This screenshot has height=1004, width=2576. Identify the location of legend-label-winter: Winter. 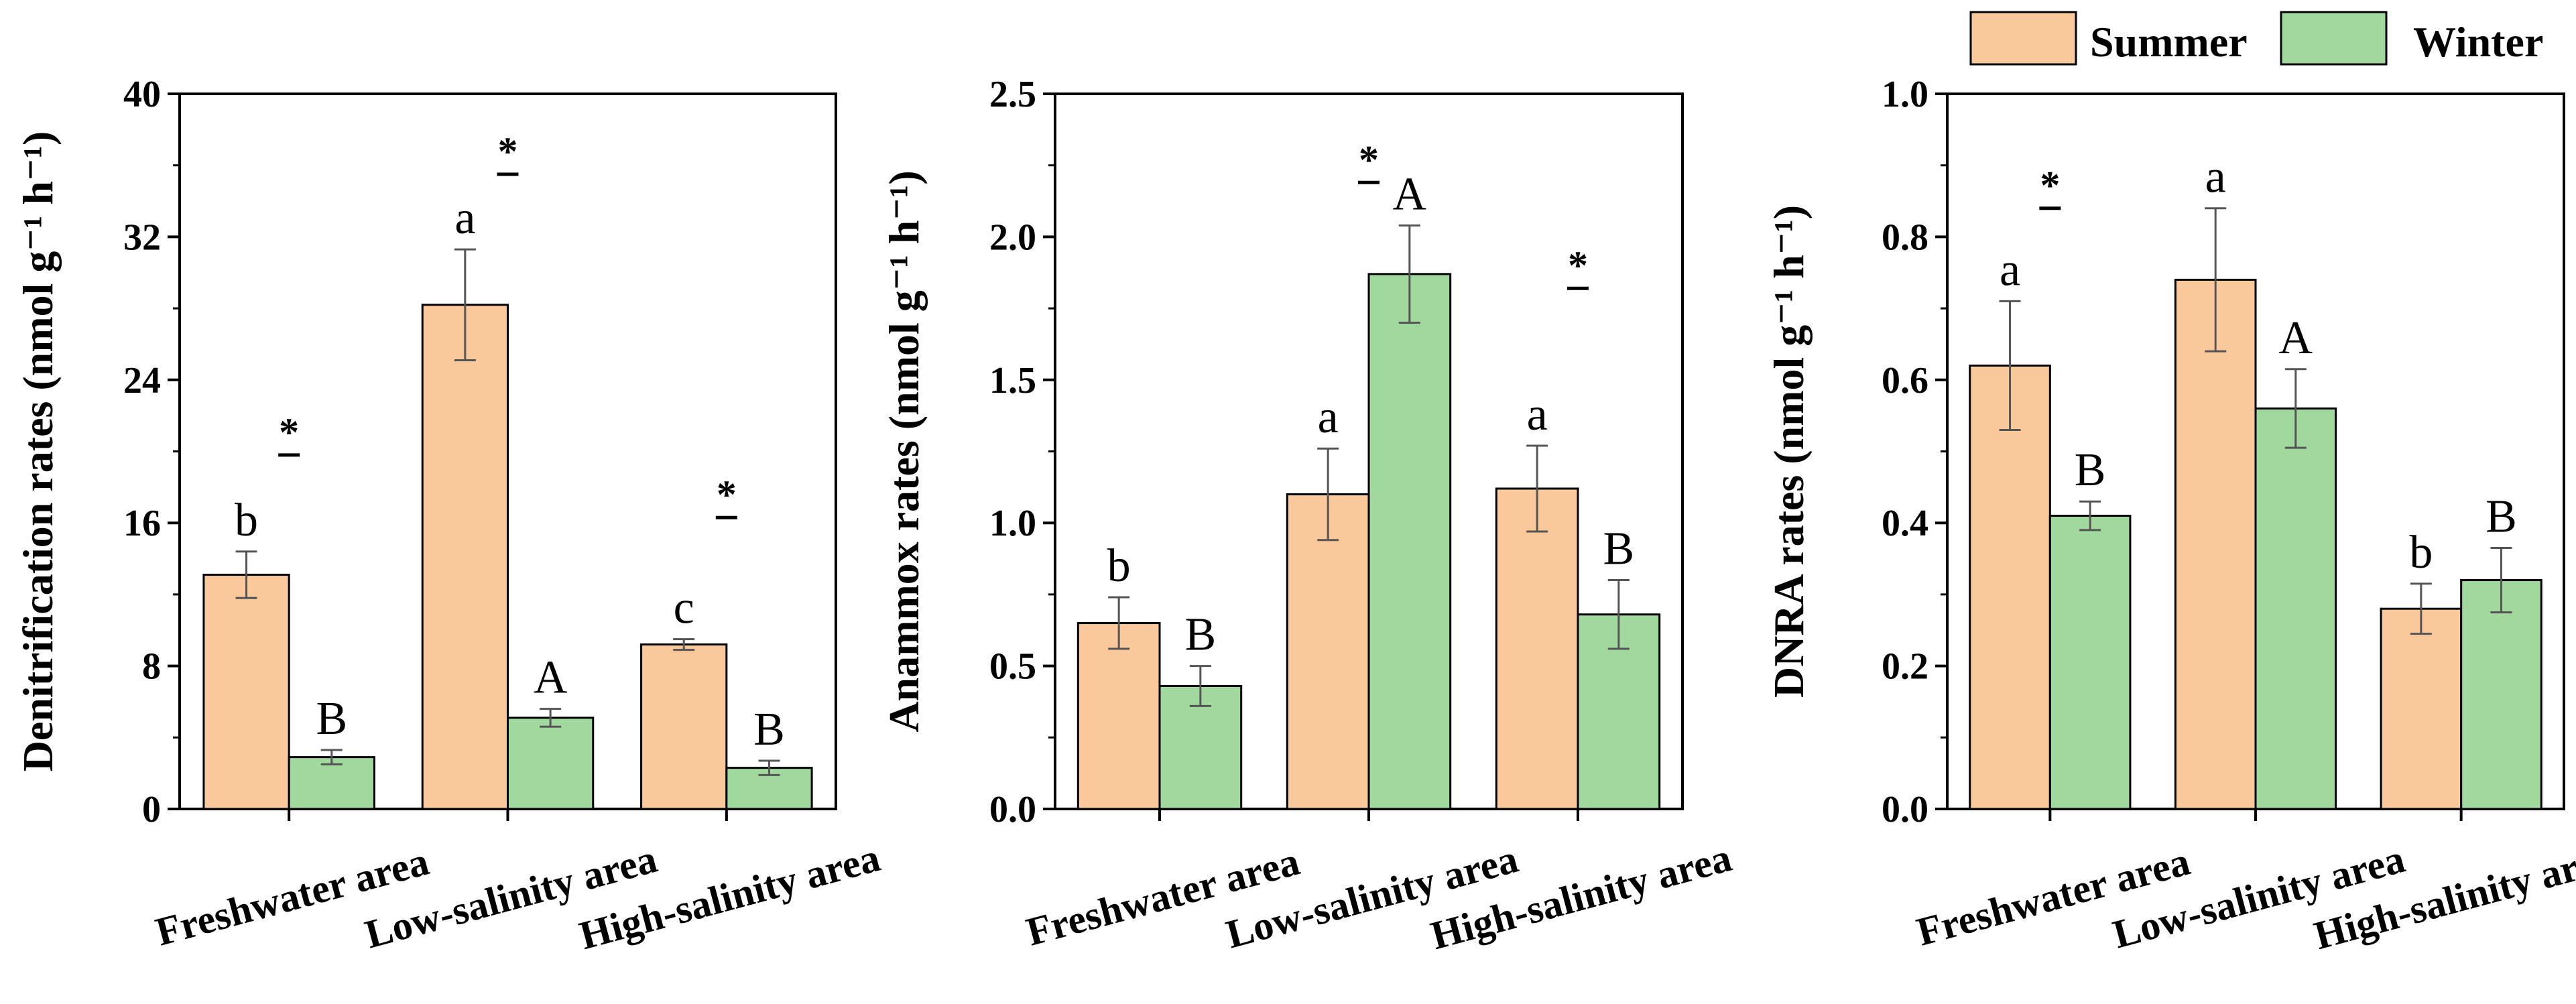
(2478, 42).